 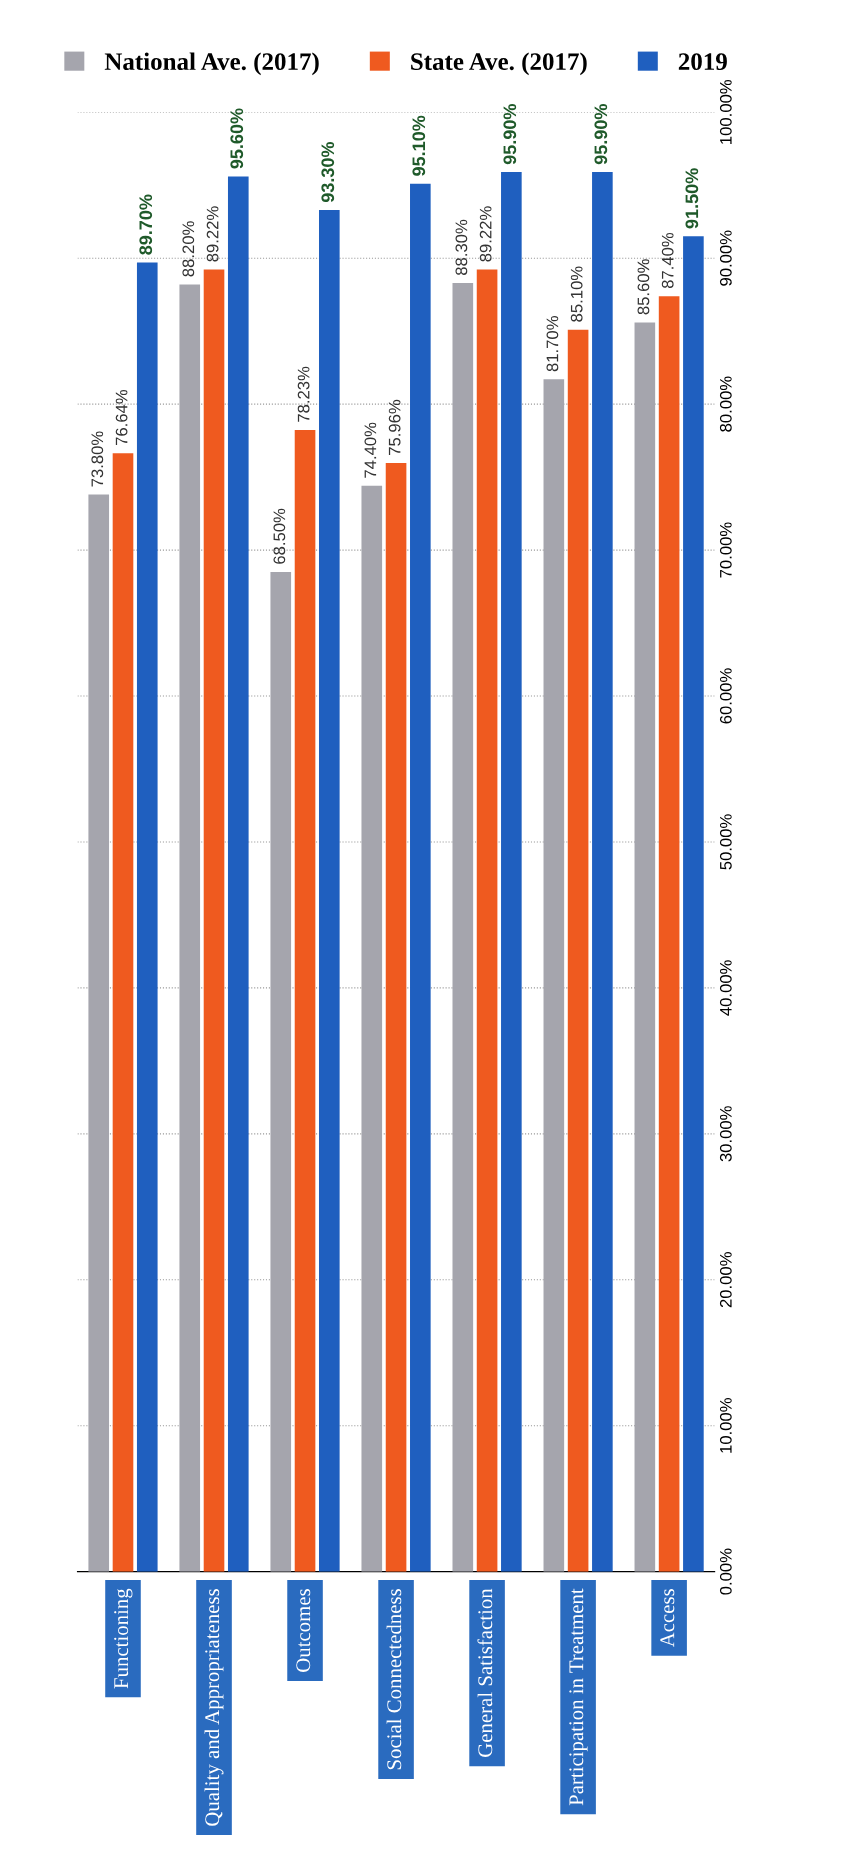 What do you see at coordinates (419, 145) in the screenshot?
I see `data-label: 95.10%` at bounding box center [419, 145].